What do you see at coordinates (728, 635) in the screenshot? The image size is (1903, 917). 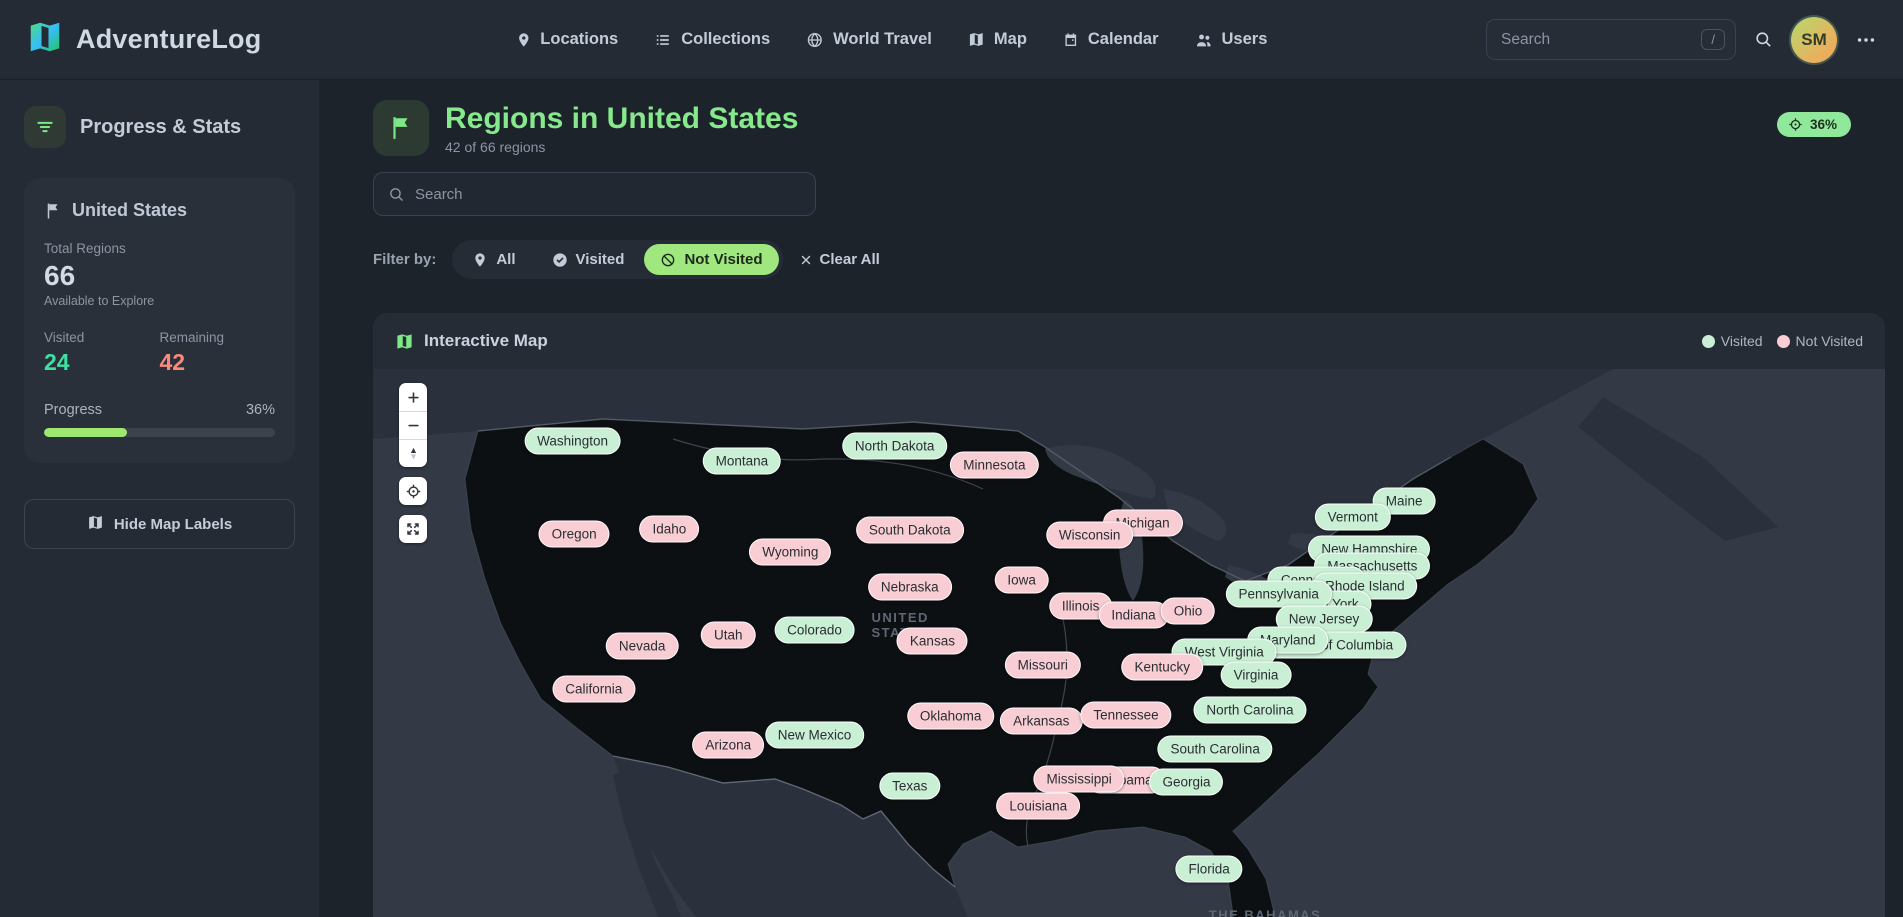 I see `map-region-label-utah: Utah` at bounding box center [728, 635].